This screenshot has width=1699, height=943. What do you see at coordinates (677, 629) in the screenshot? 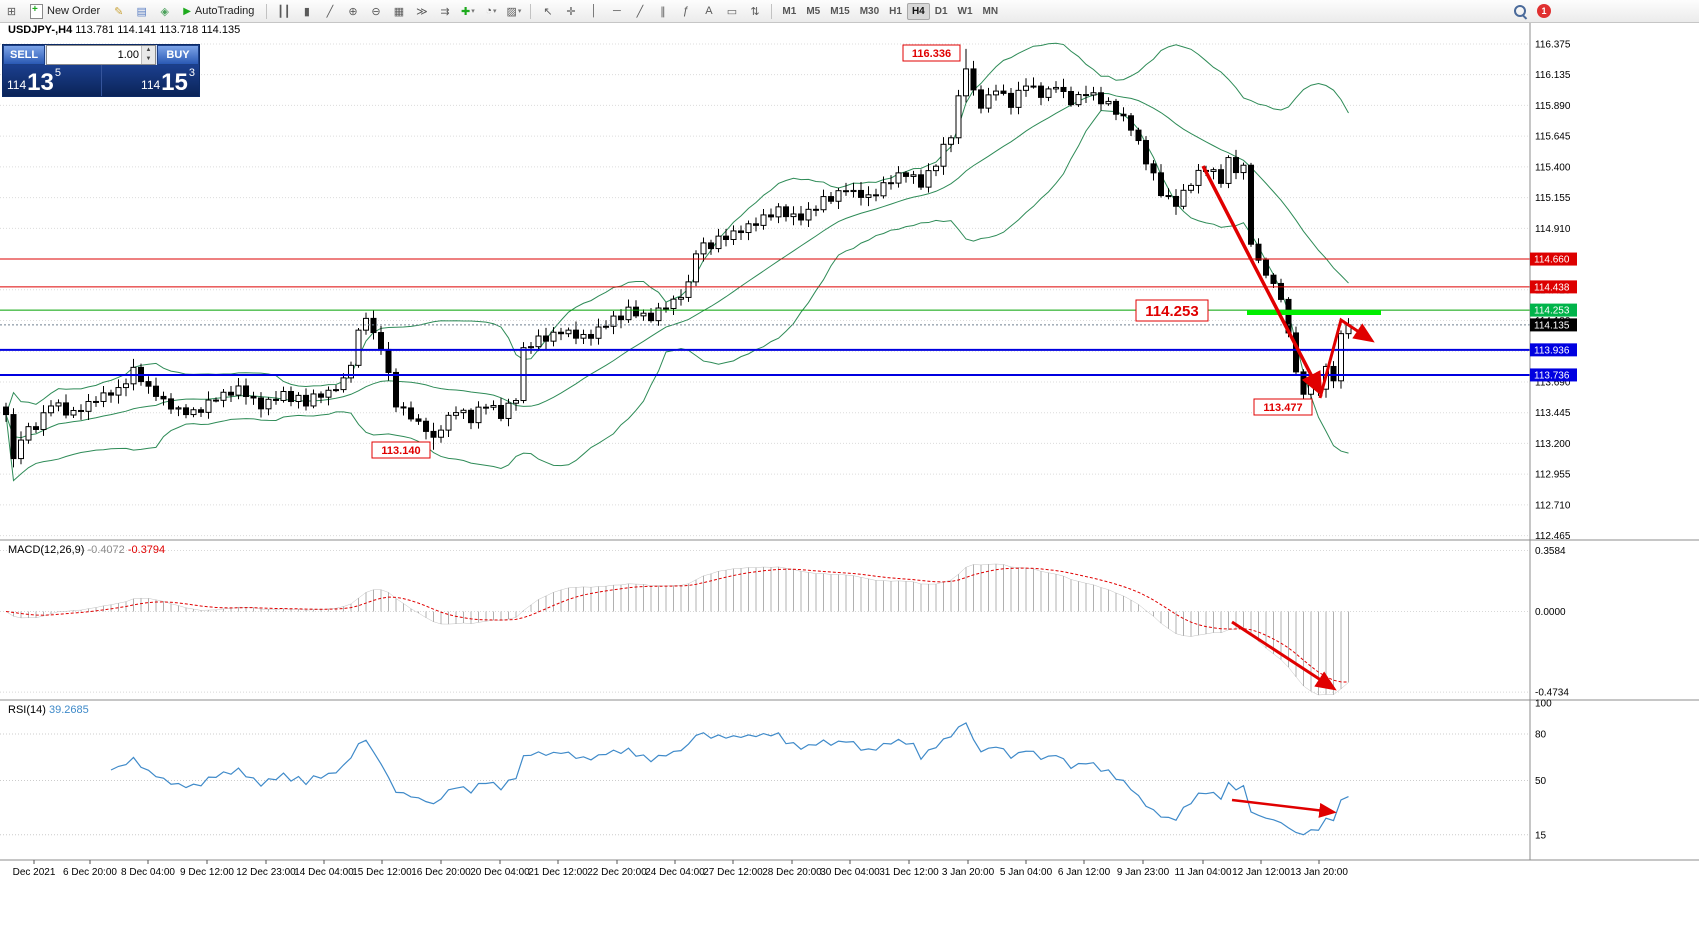
I see `macd-histogram` at bounding box center [677, 629].